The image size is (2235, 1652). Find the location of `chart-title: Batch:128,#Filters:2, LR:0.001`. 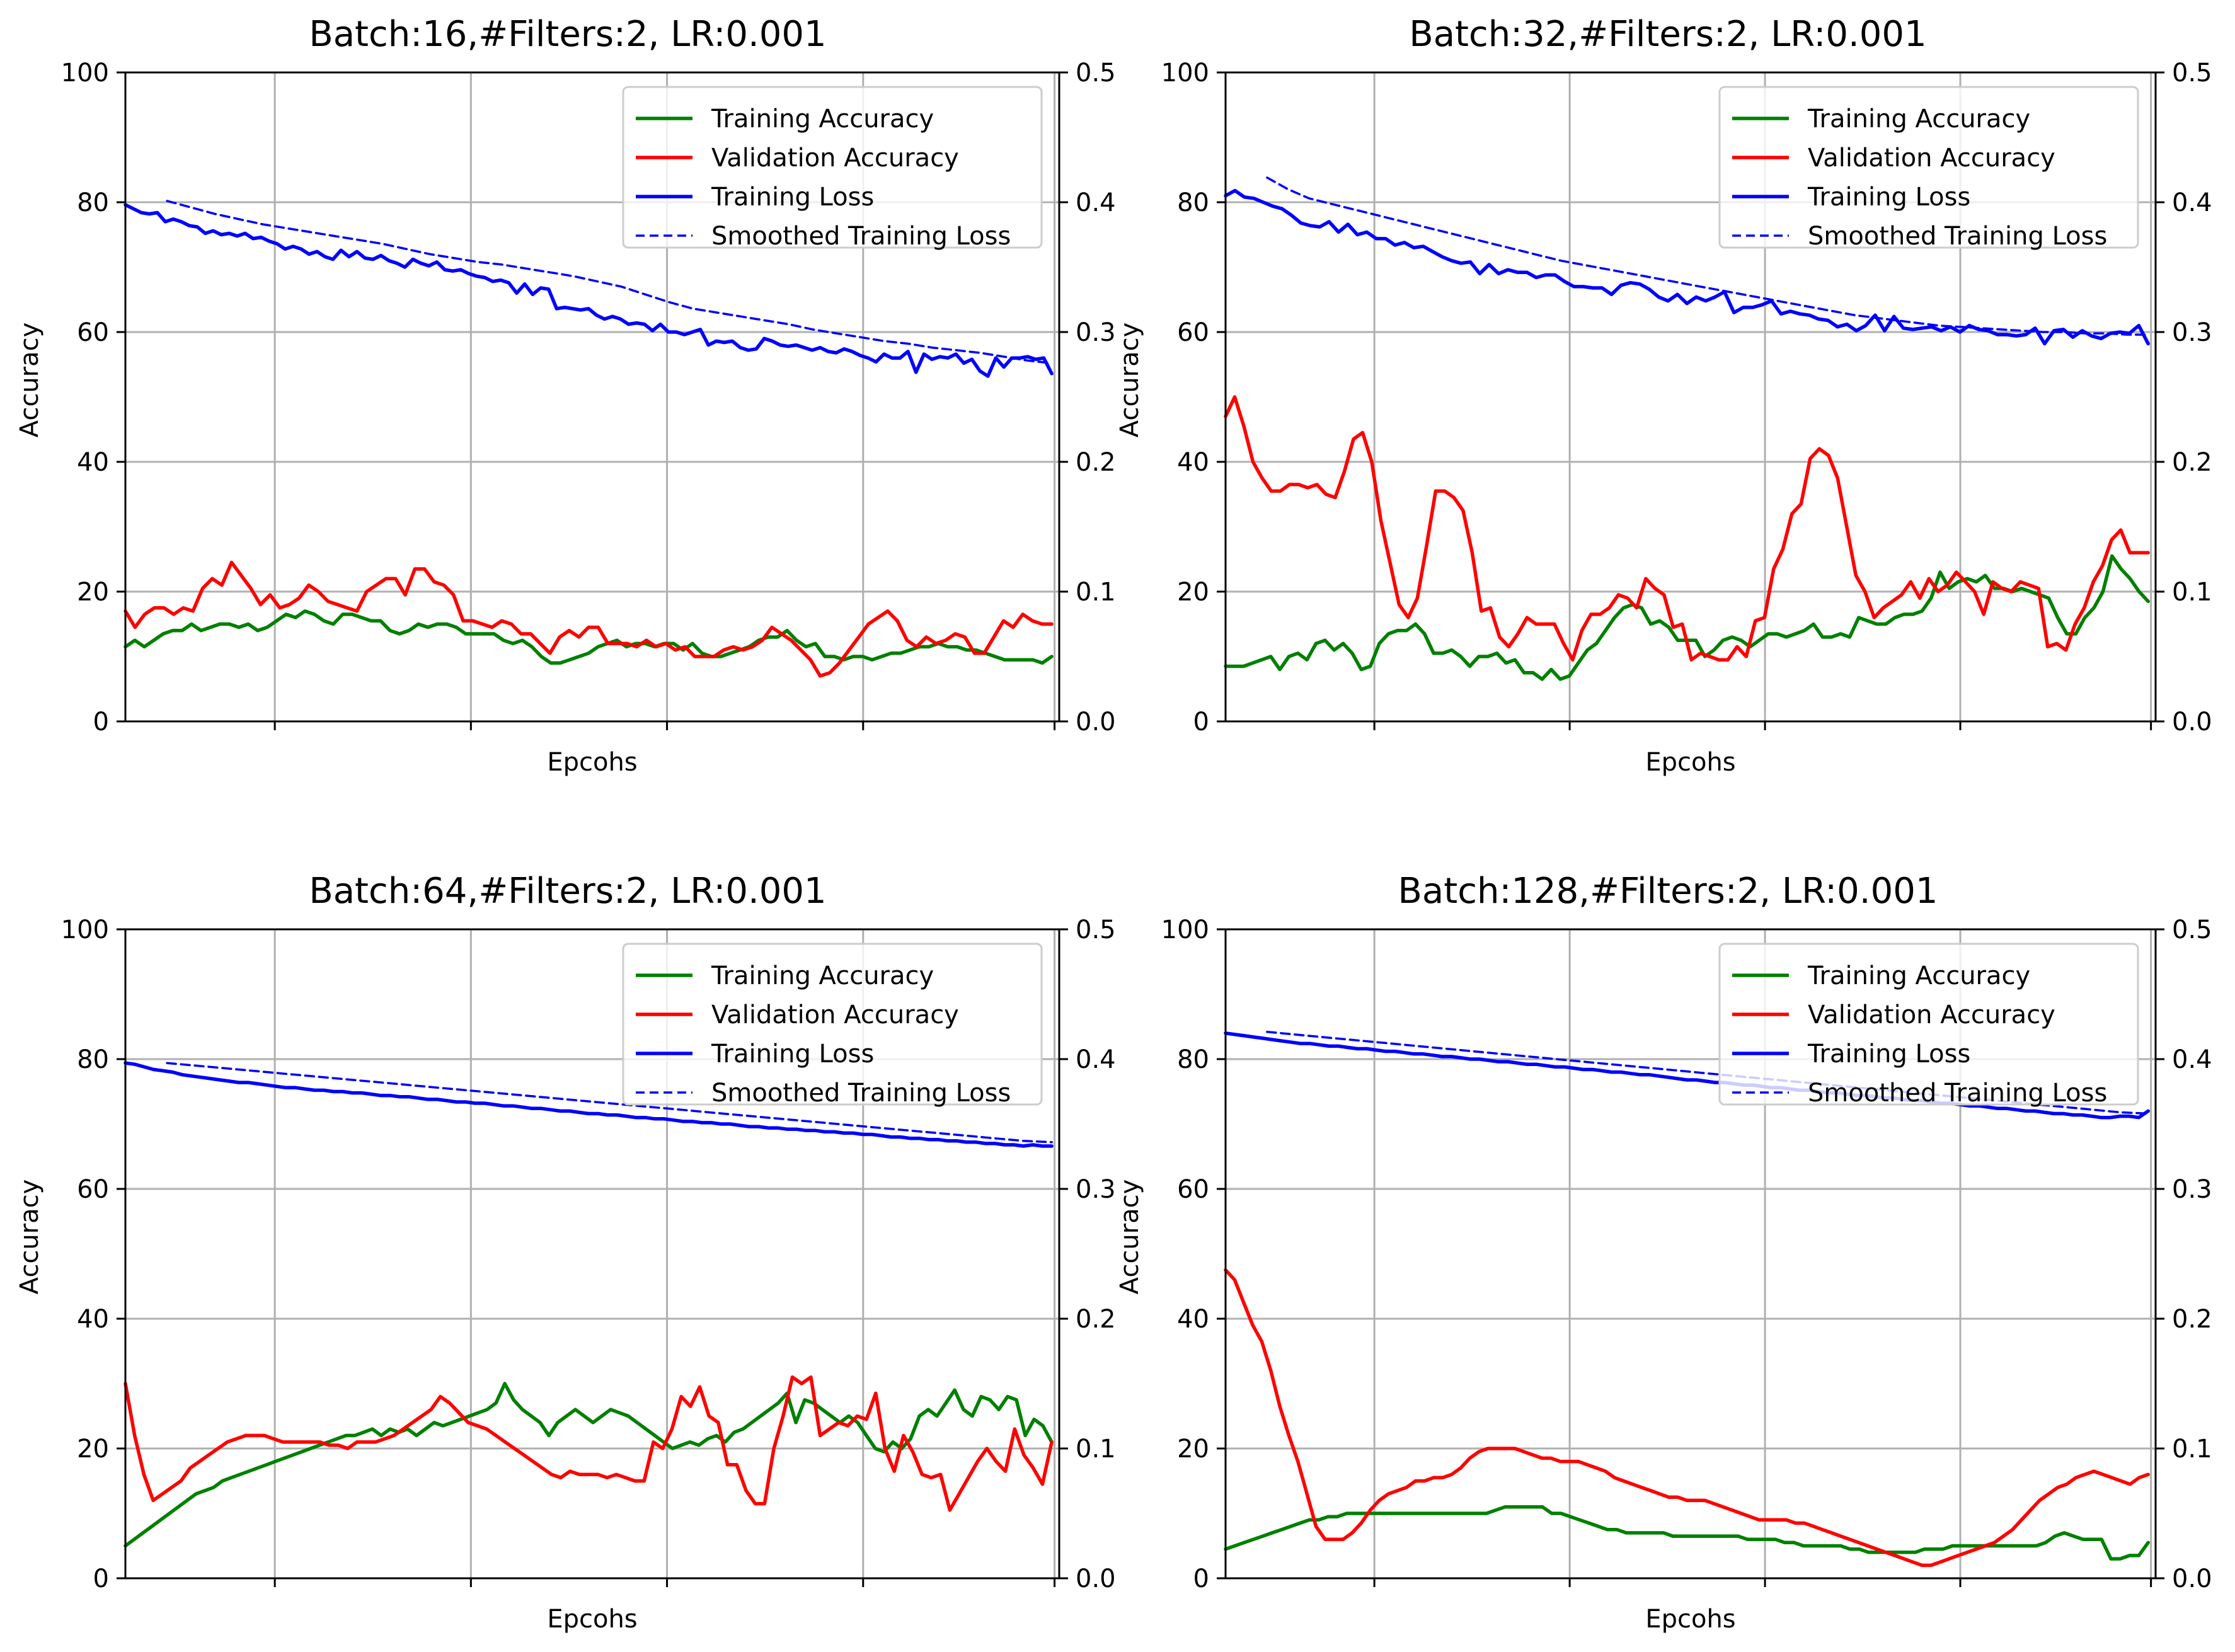

chart-title: Batch:128,#Filters:2, LR:0.001 is located at coordinates (1668, 891).